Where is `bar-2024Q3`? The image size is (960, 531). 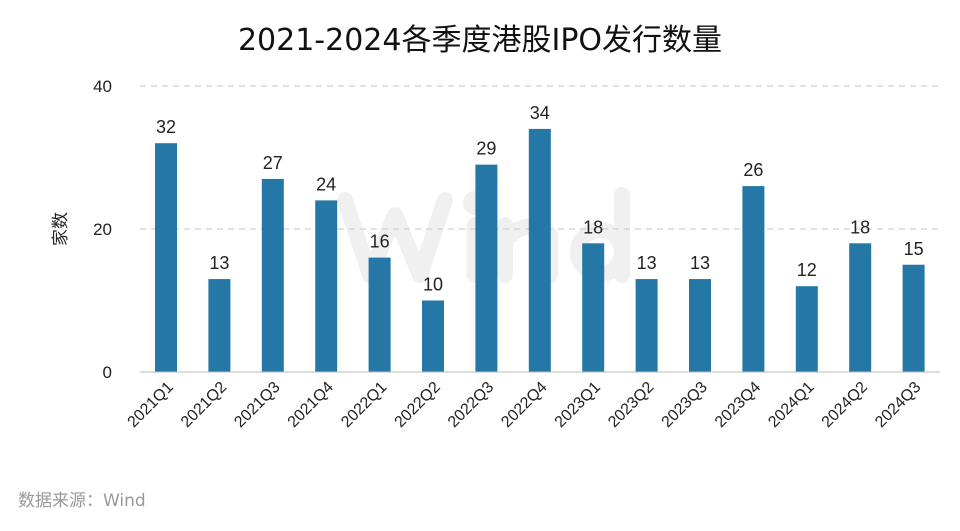 bar-2024Q3 is located at coordinates (913, 318).